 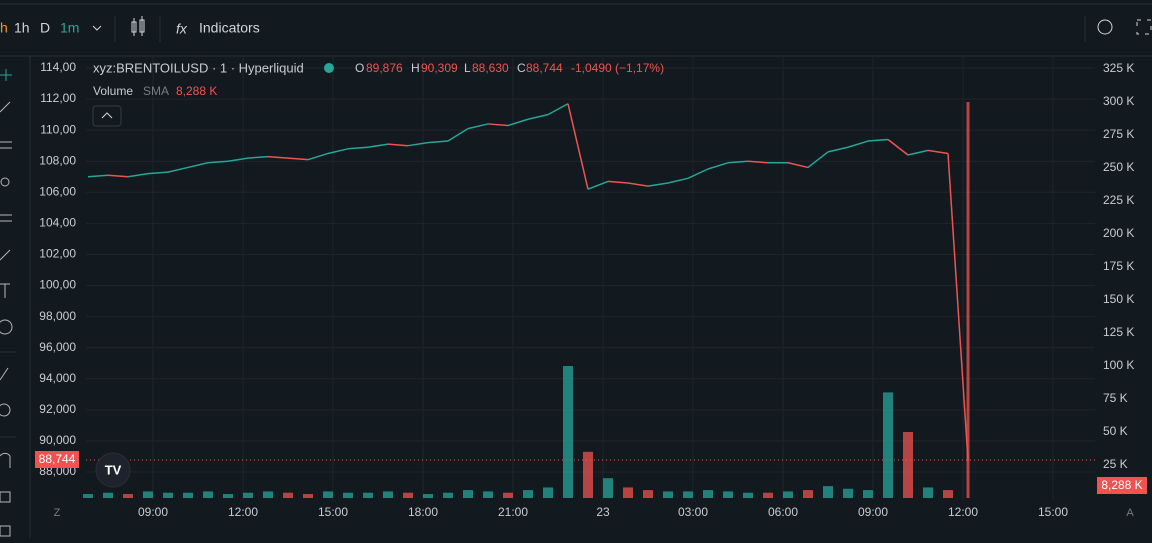 What do you see at coordinates (57, 191) in the screenshot?
I see `y-tick-label: 106,00` at bounding box center [57, 191].